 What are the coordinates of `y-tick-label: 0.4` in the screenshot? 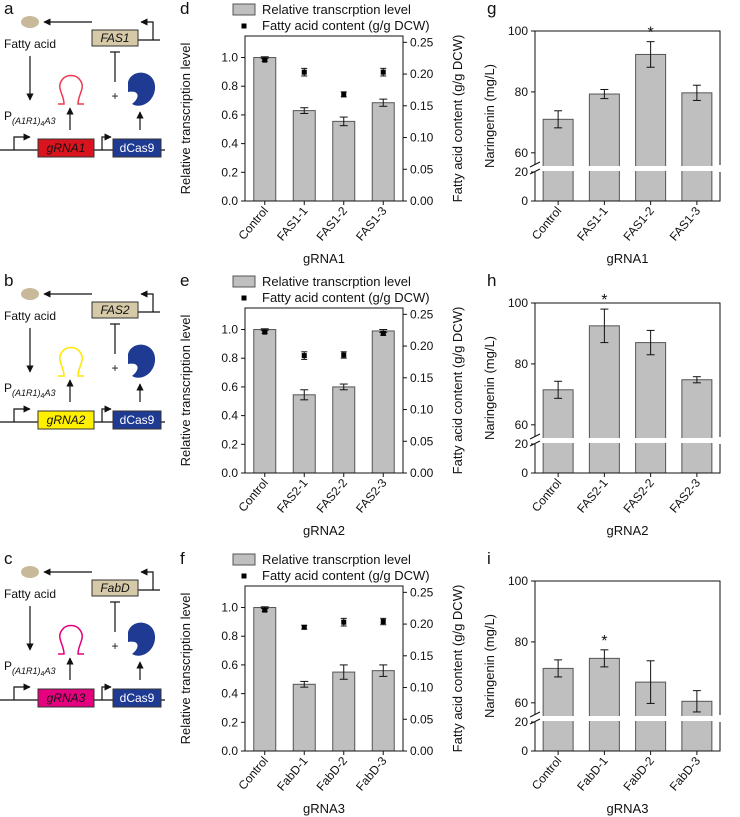 It's located at (229, 416).